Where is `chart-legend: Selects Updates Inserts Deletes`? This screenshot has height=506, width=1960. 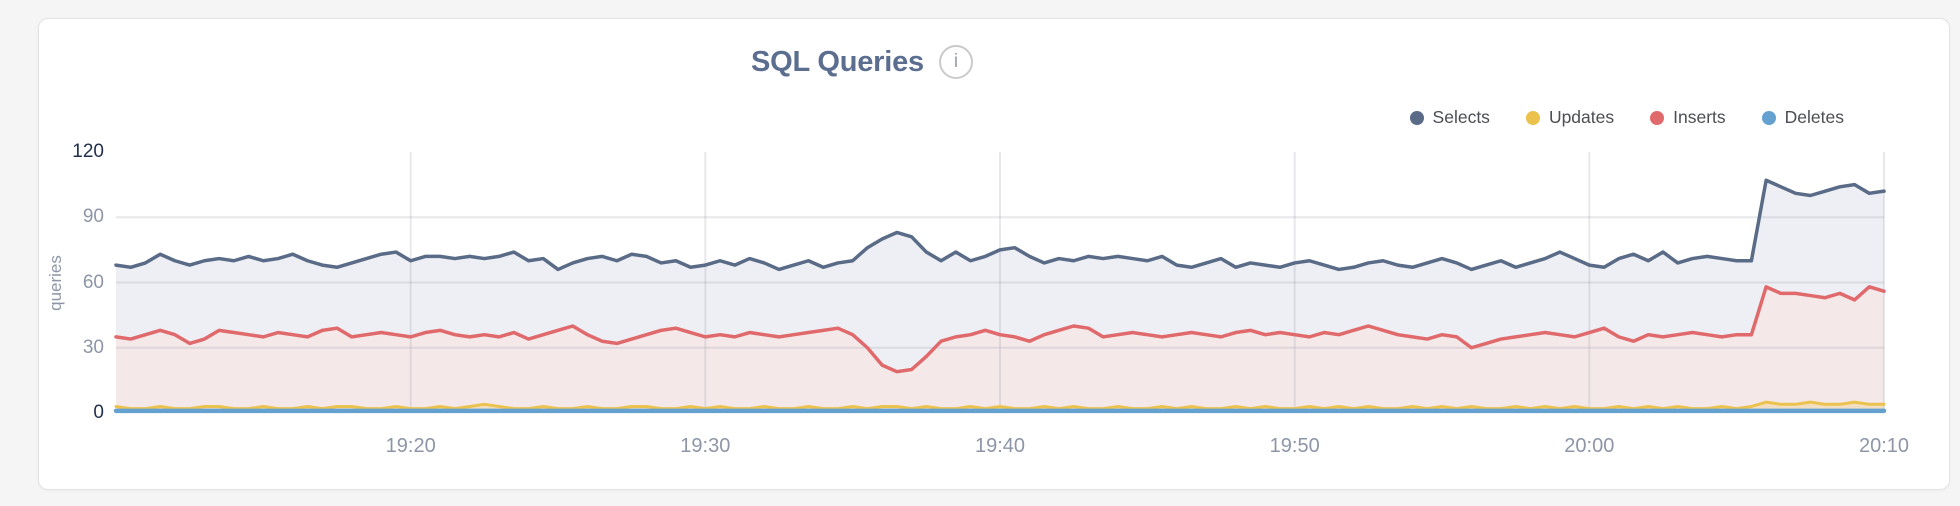
chart-legend: Selects Updates Inserts Deletes is located at coordinates (1626, 117).